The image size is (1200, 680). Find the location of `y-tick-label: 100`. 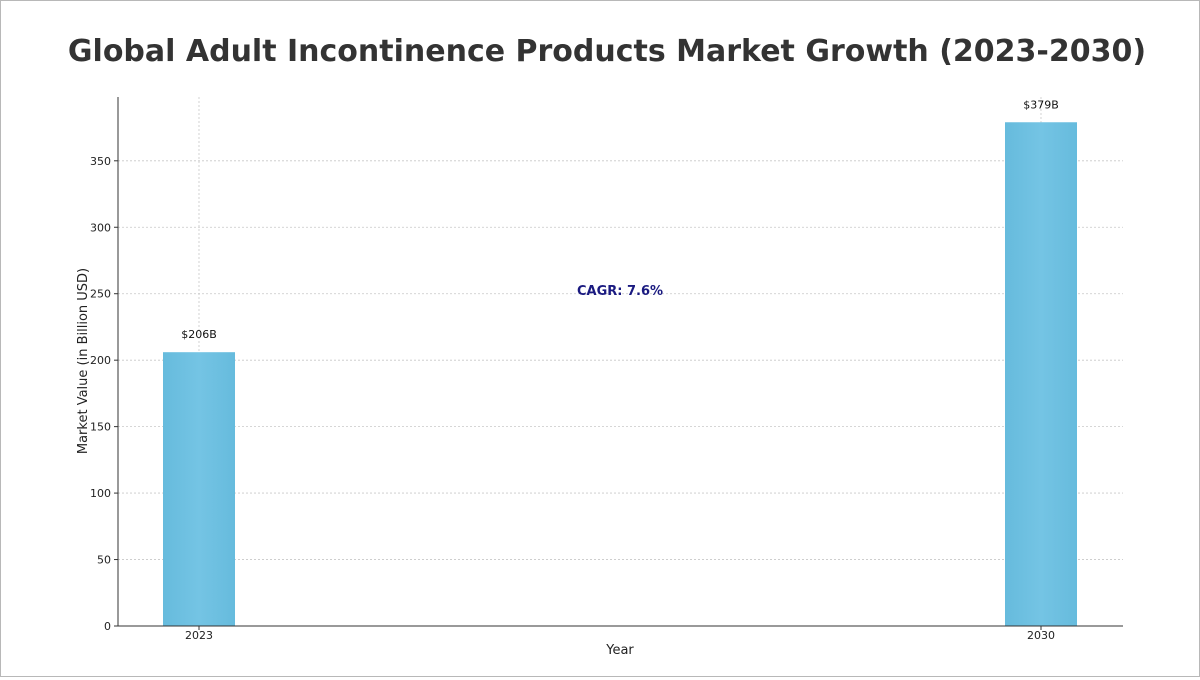

y-tick-label: 100 is located at coordinates (100, 493).